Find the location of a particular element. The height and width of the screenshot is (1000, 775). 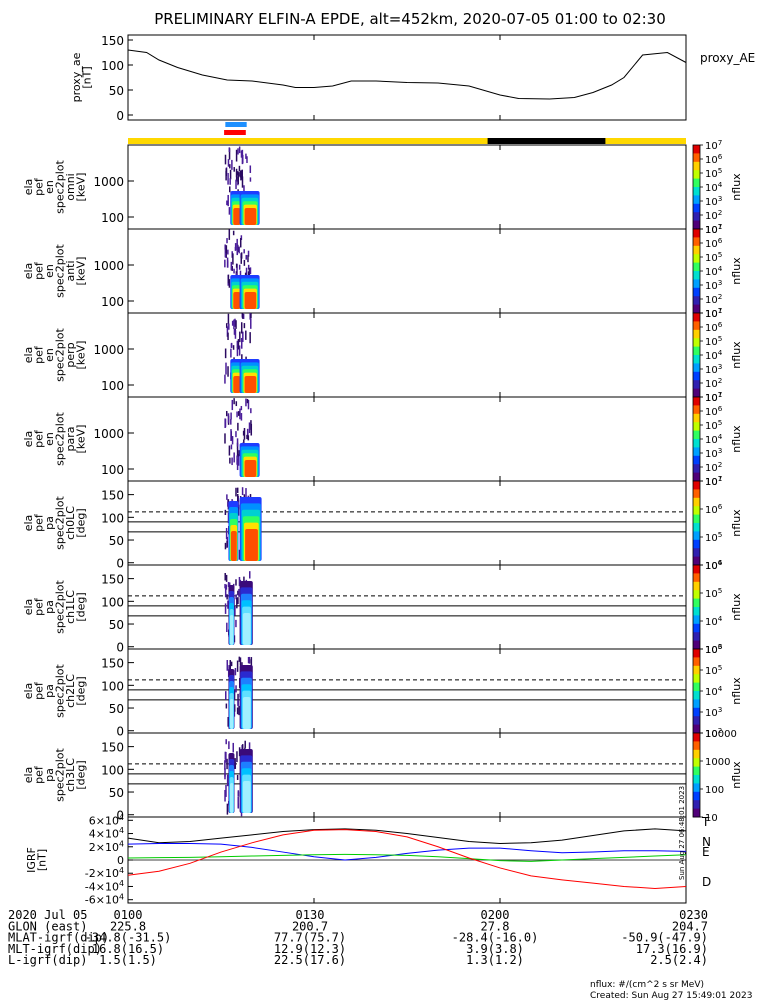

y-tick-label: 50 is located at coordinates (116, 91).